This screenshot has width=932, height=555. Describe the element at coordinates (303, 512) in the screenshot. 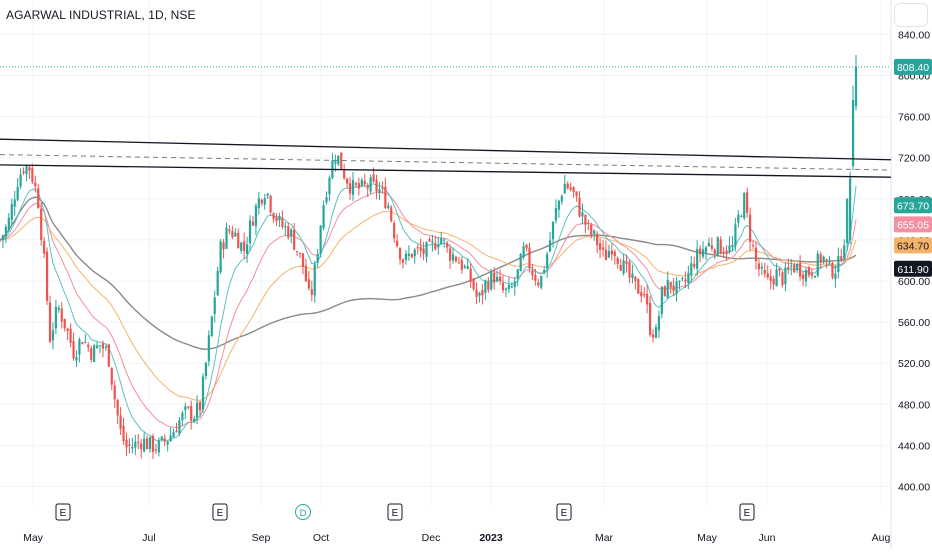

I see `dividend-marker: D` at that location.